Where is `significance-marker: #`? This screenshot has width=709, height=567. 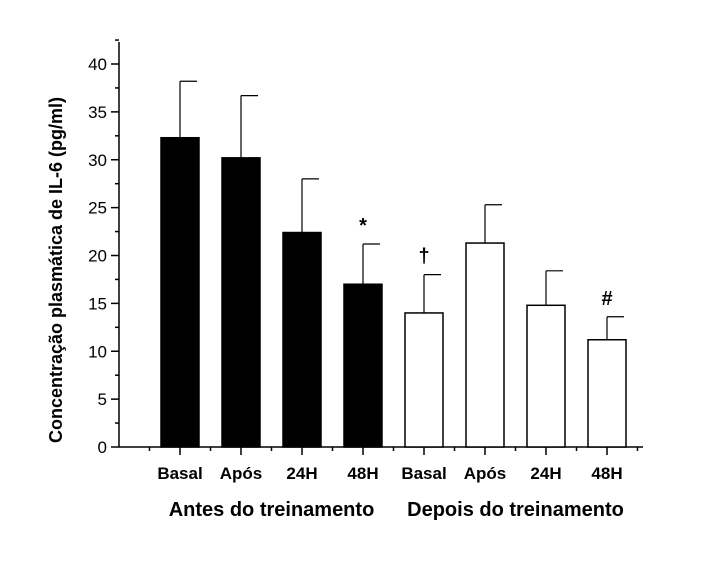
significance-marker: # is located at coordinates (606, 299).